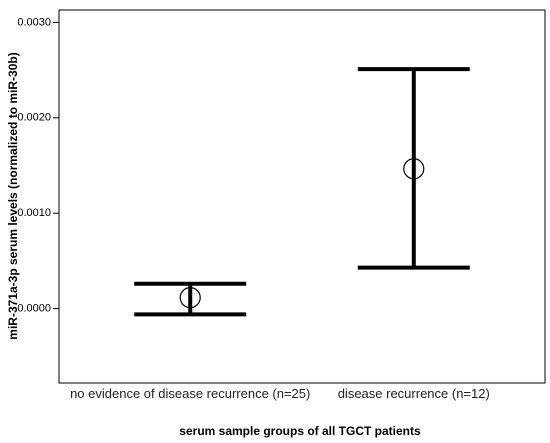 The image size is (550, 443). I want to click on y-tick-label: 0.0030, so click(34, 22).